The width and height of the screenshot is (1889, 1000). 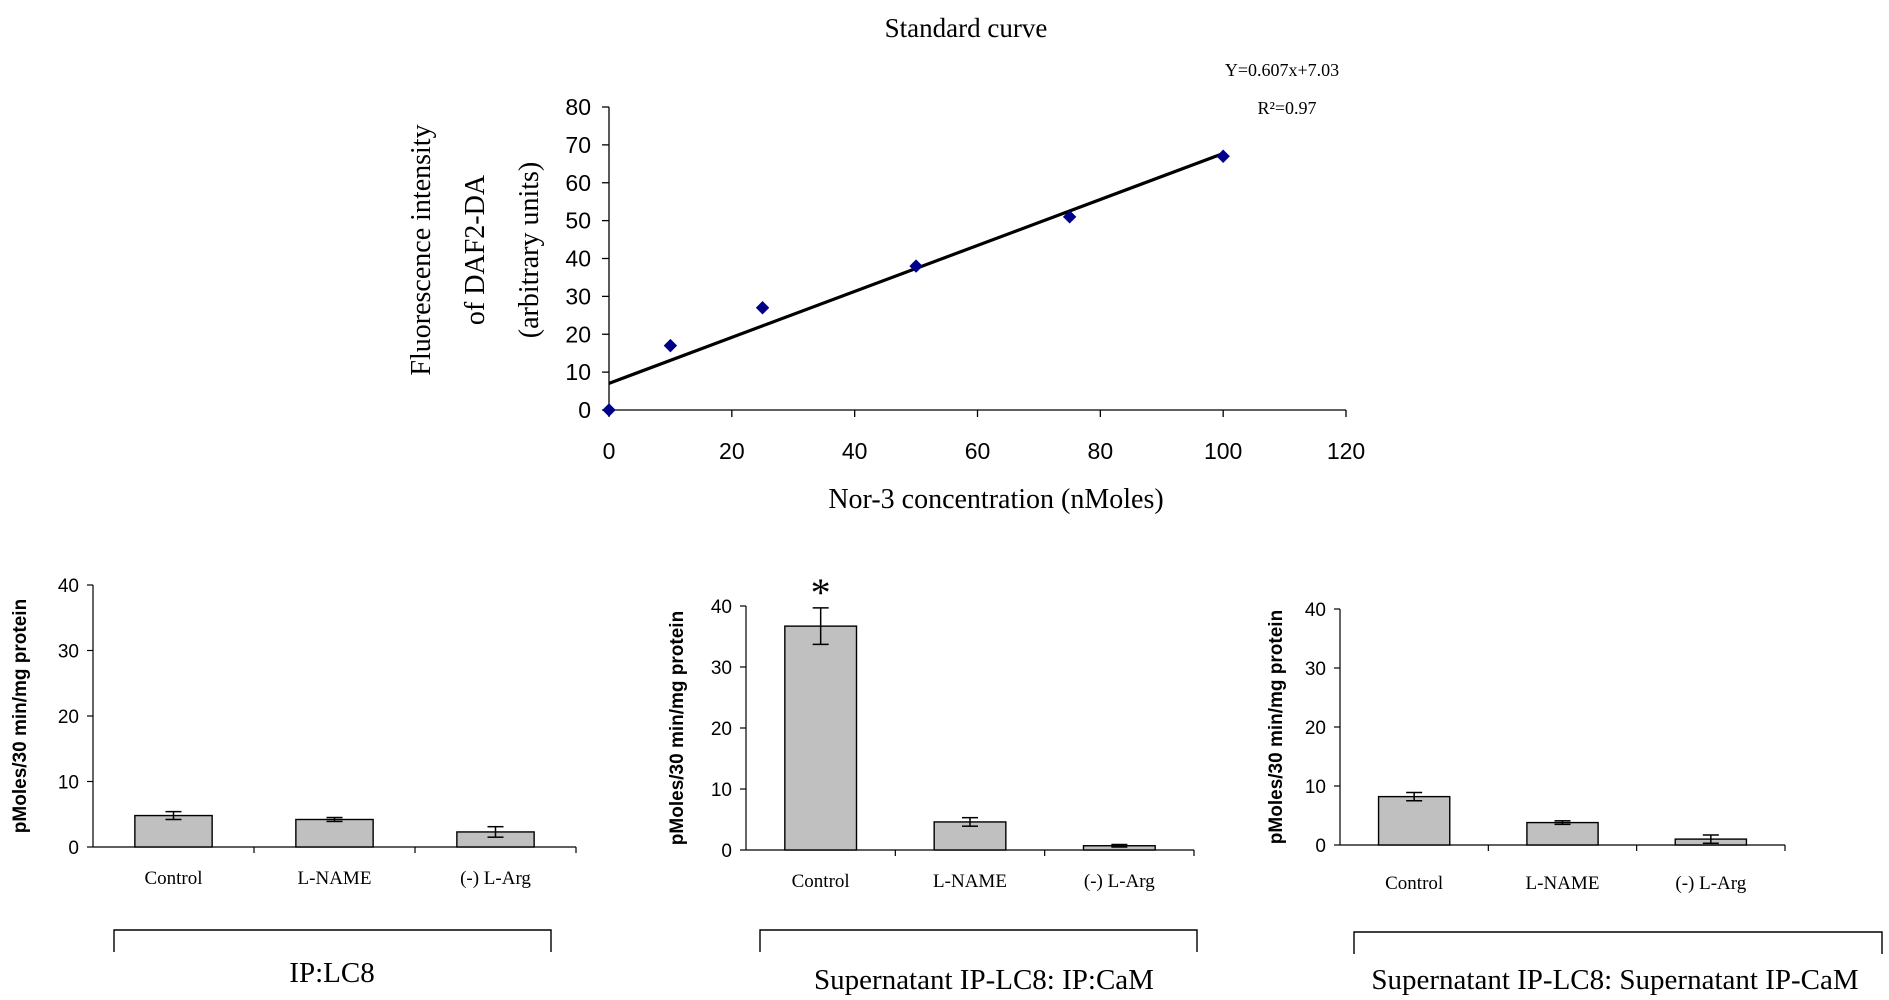 What do you see at coordinates (1282, 70) in the screenshot?
I see `fit-equation: Y=0.607x+7.03` at bounding box center [1282, 70].